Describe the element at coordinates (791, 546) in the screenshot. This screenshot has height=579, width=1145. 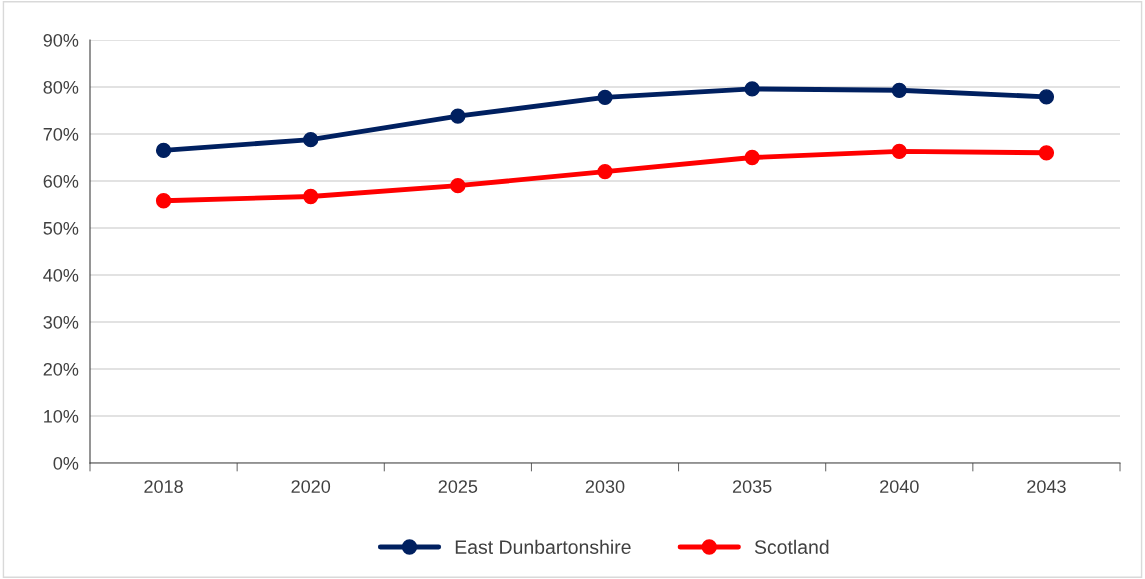
I see `legend-label: Scotland` at that location.